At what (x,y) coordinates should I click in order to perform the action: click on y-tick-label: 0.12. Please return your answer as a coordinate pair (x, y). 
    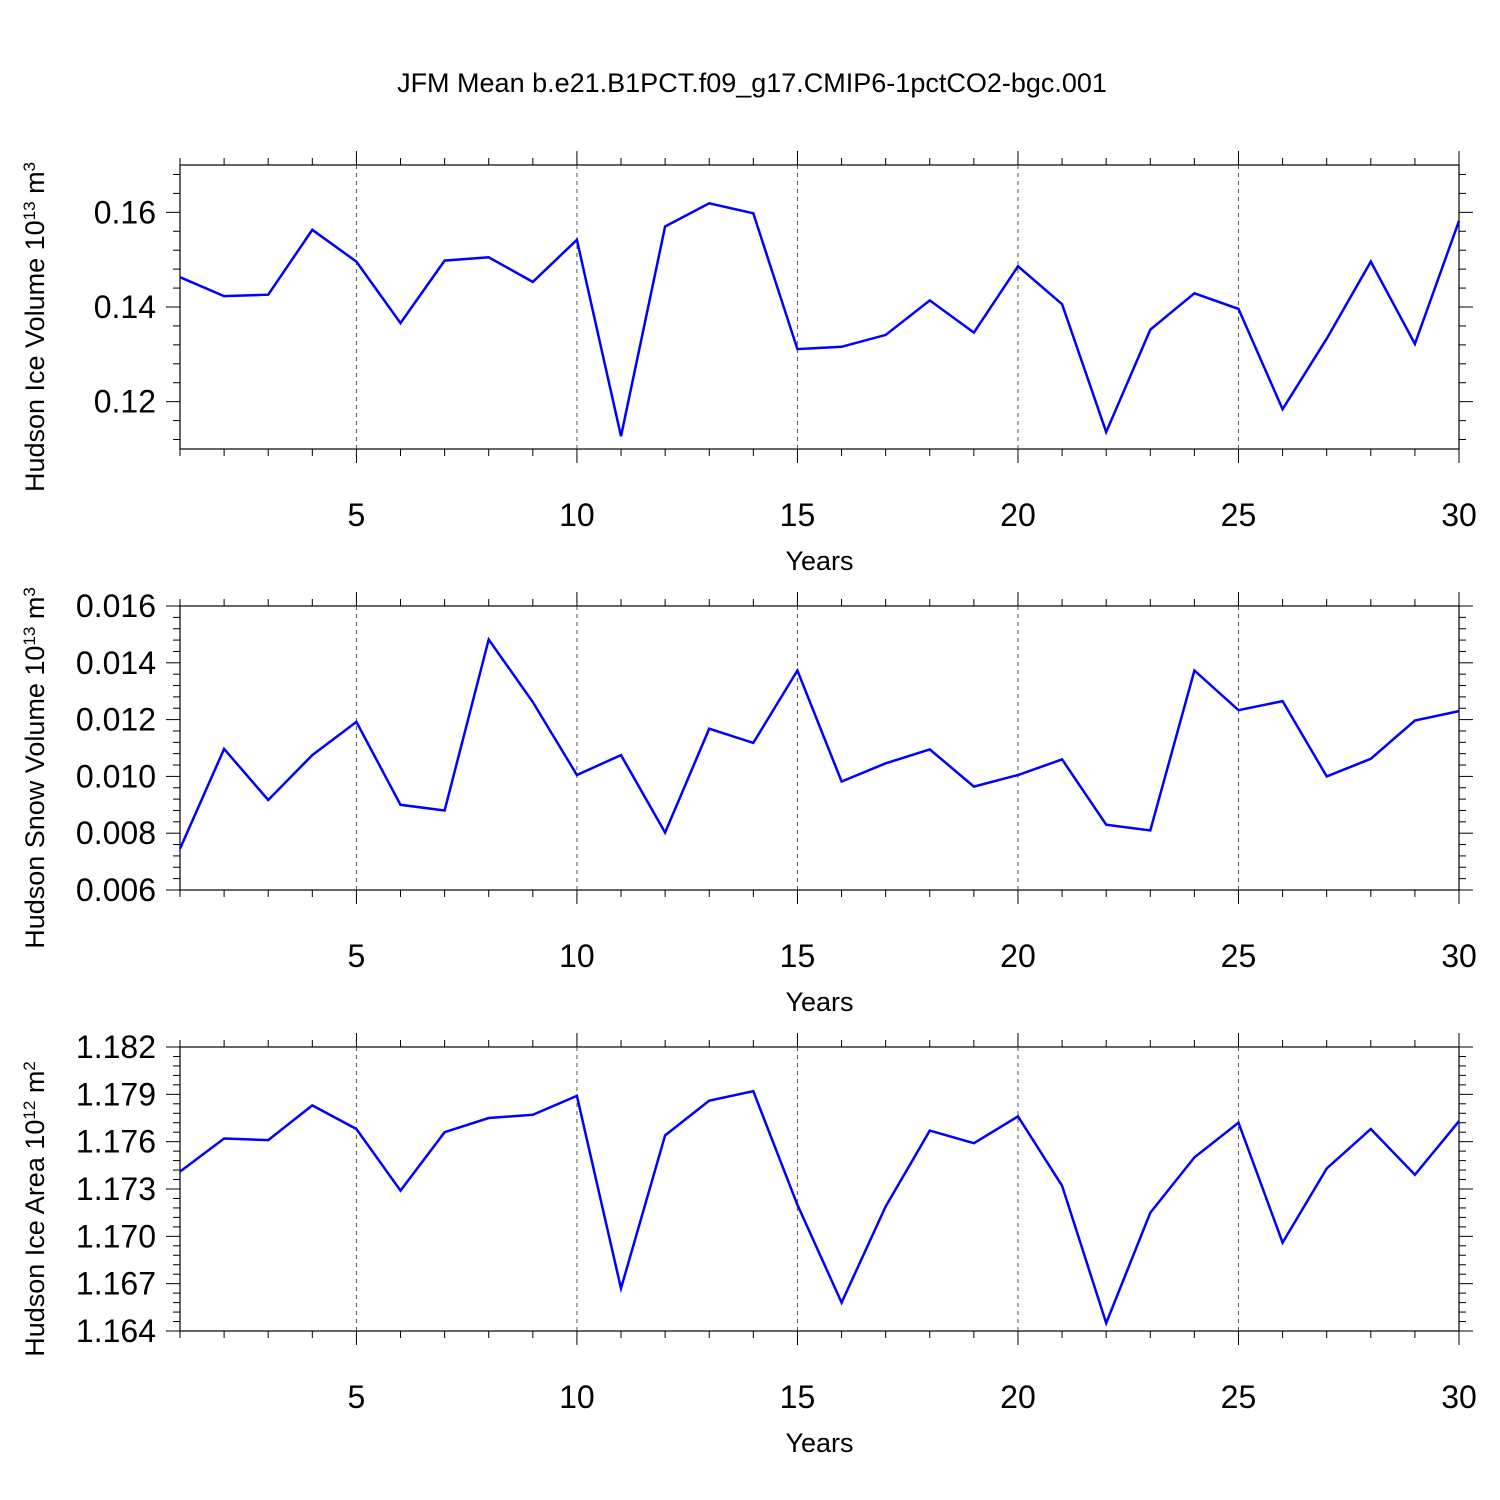
    Looking at the image, I should click on (125, 402).